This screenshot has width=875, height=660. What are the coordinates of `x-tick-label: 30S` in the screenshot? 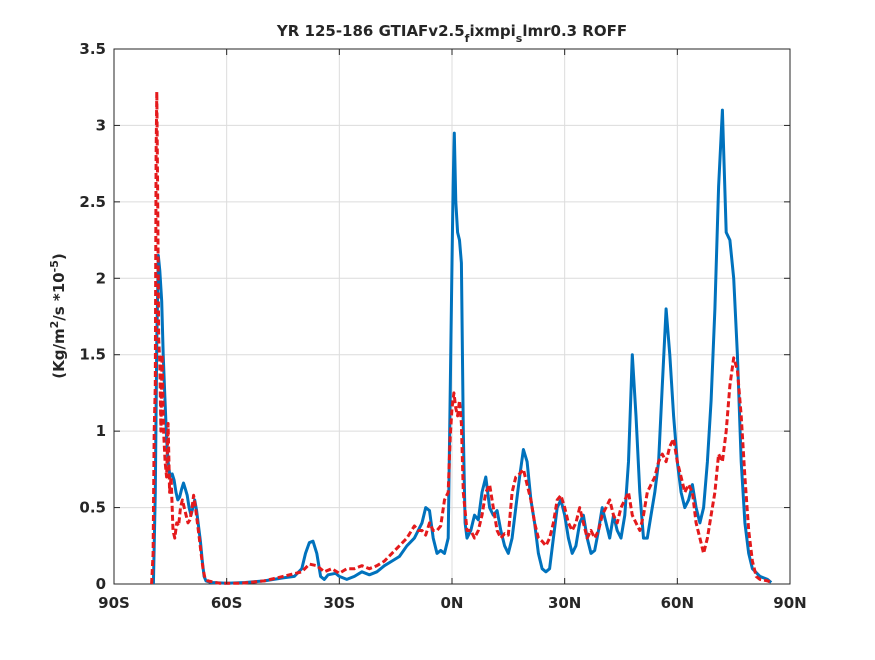 It's located at (339, 603).